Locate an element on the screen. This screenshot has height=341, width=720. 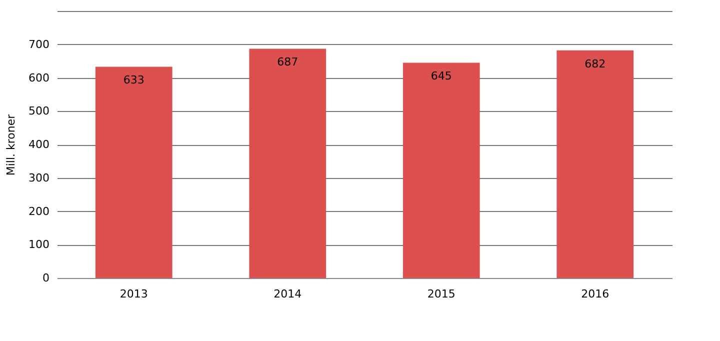
y-tick-label: 500 is located at coordinates (39, 111).